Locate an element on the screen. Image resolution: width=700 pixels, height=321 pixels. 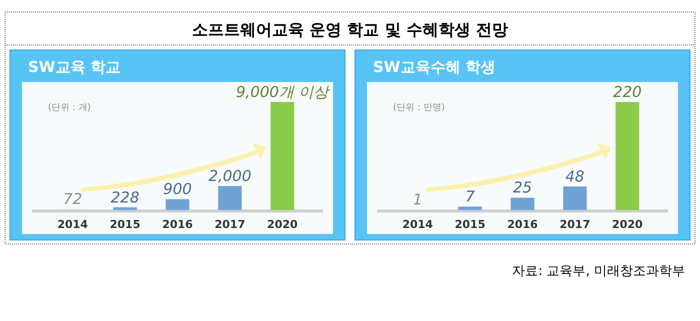
annotation: (단위 : 개) is located at coordinates (69, 108).